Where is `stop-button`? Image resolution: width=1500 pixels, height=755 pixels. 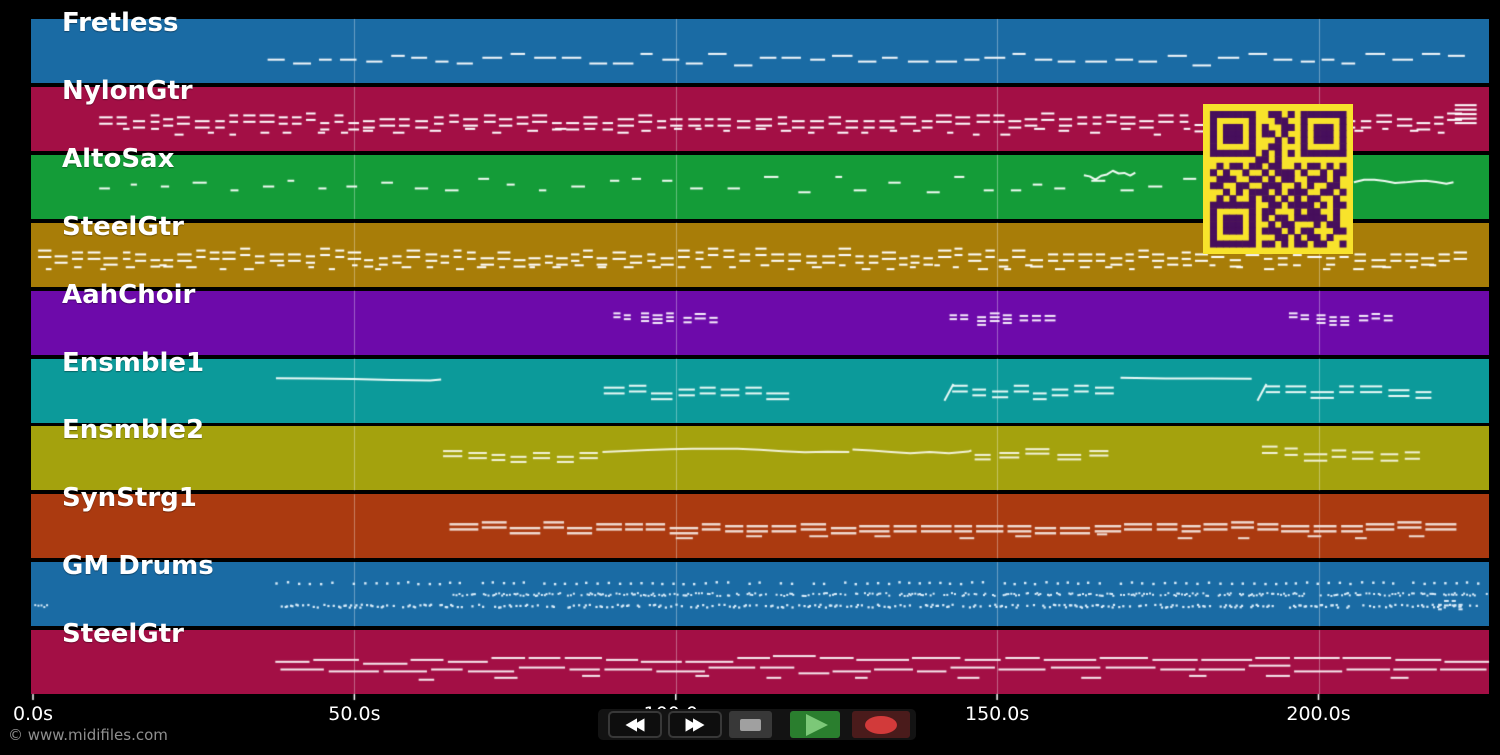 stop-button is located at coordinates (750, 724).